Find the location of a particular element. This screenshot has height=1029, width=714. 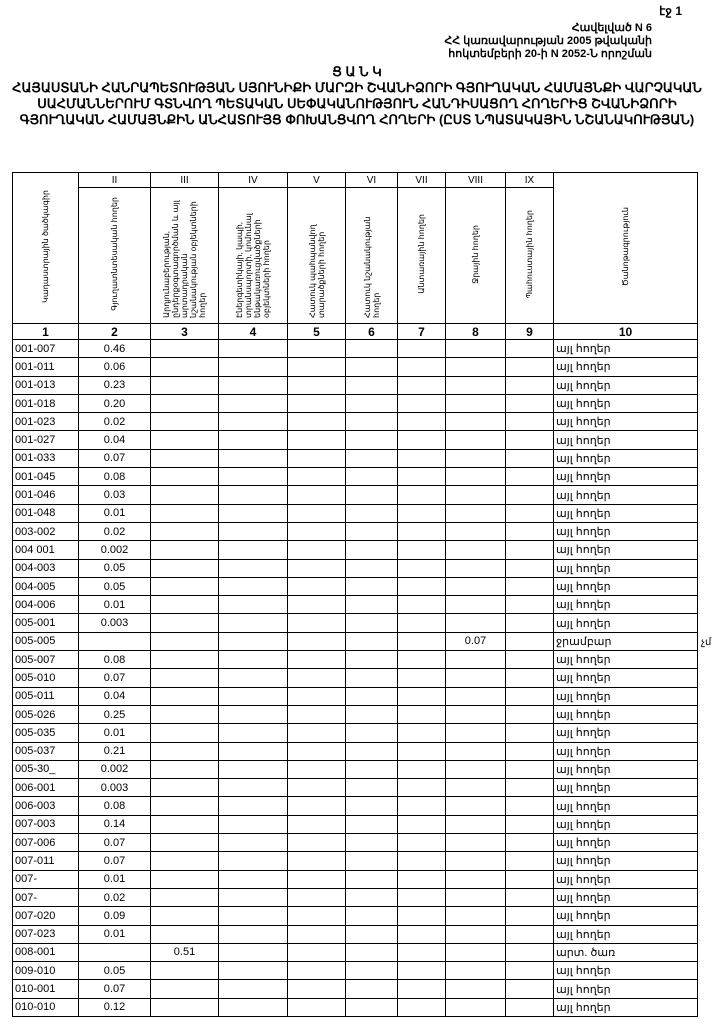

table-row: 005-007 0.08 այլ հողեր is located at coordinates (355, 660).